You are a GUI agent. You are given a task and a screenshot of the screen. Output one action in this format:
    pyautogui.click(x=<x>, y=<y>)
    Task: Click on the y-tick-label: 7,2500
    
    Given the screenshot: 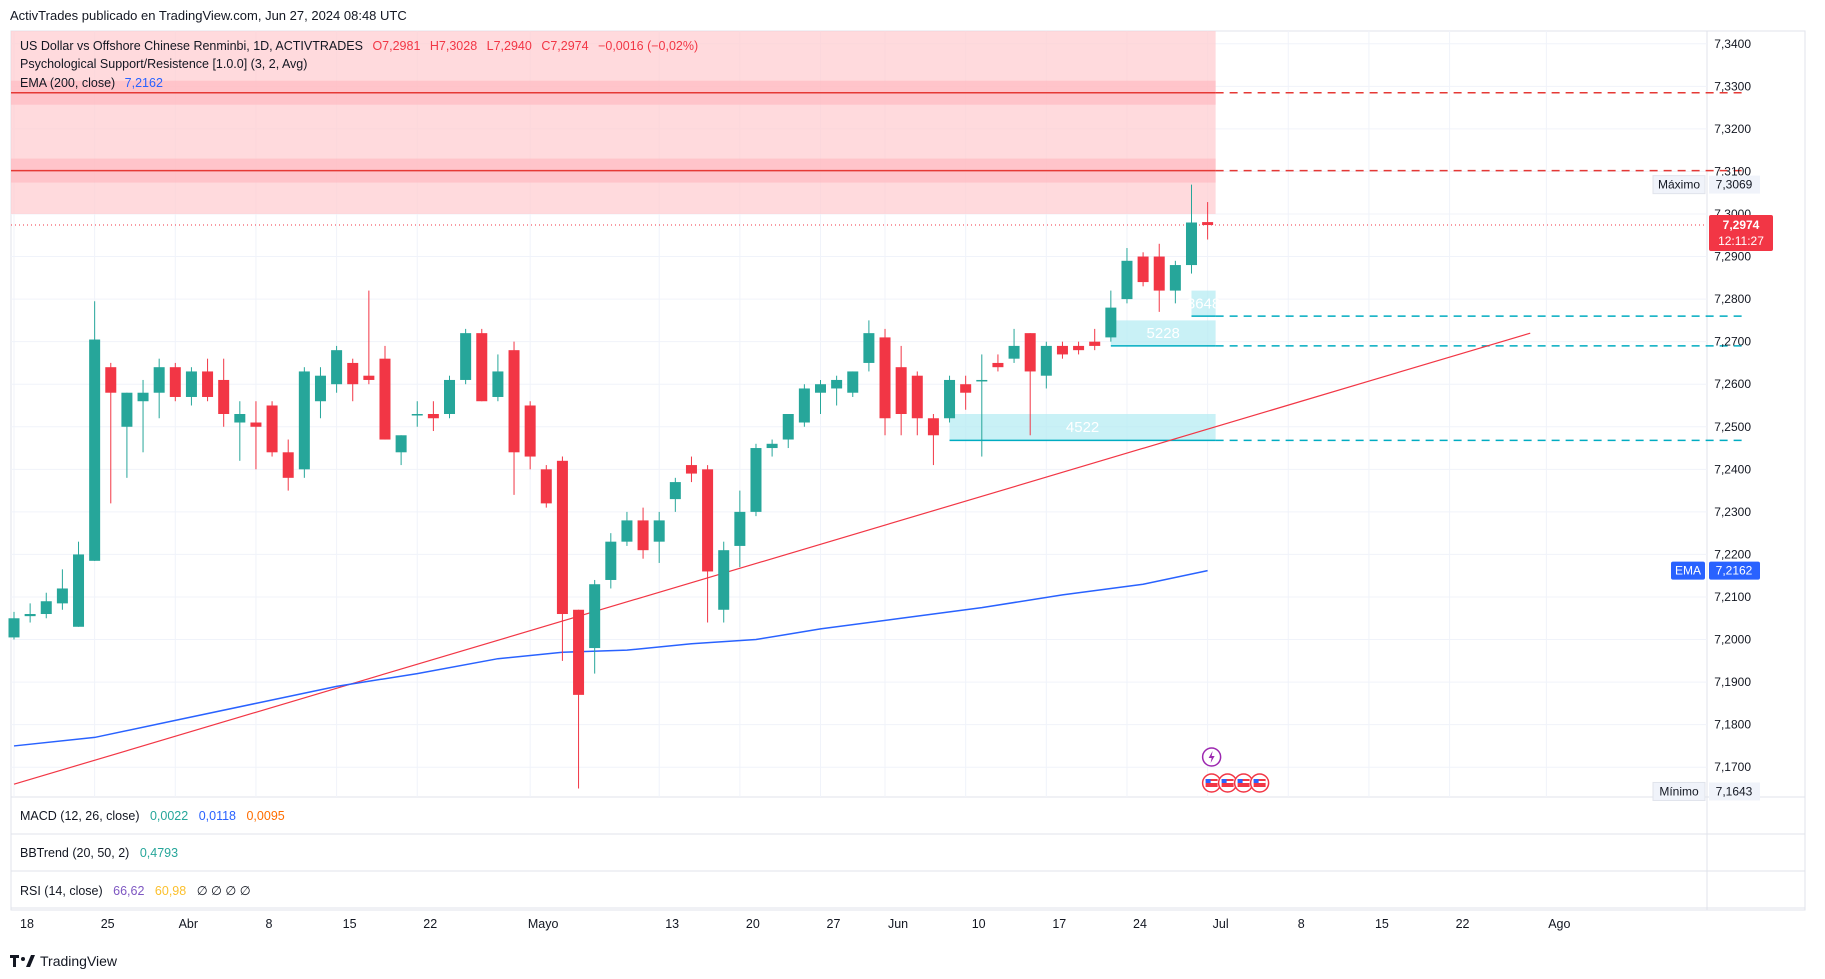 What is the action you would take?
    pyautogui.click(x=1732, y=427)
    